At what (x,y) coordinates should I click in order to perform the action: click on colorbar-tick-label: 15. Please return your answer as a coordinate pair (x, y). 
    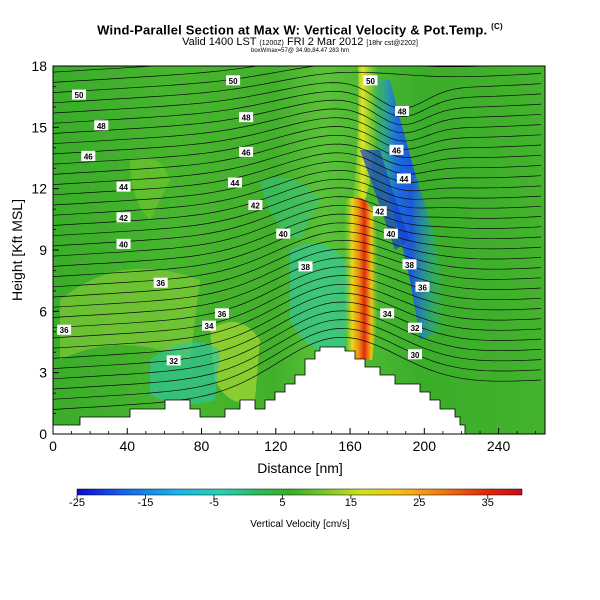
    Looking at the image, I should click on (351, 503).